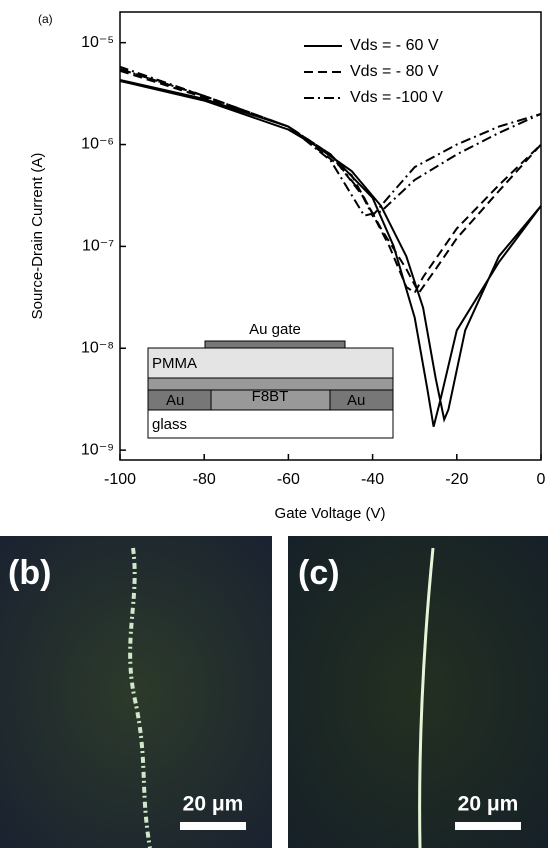 The height and width of the screenshot is (848, 548). Describe the element at coordinates (396, 97) in the screenshot. I see `legend-label: Vds = -100 V` at that location.